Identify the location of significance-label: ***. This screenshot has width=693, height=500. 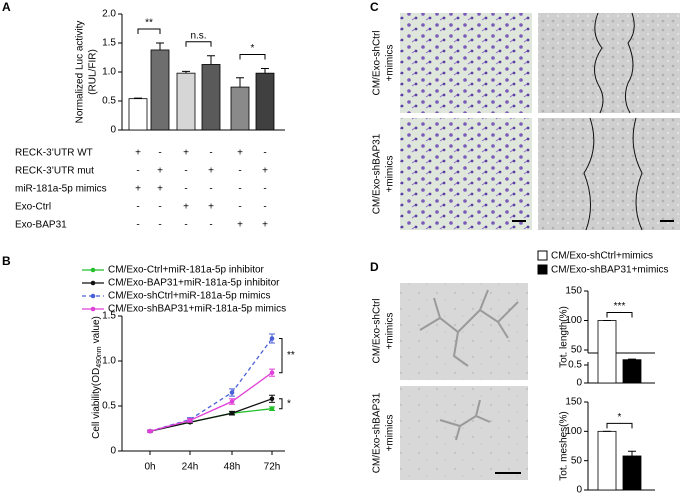
(620, 306).